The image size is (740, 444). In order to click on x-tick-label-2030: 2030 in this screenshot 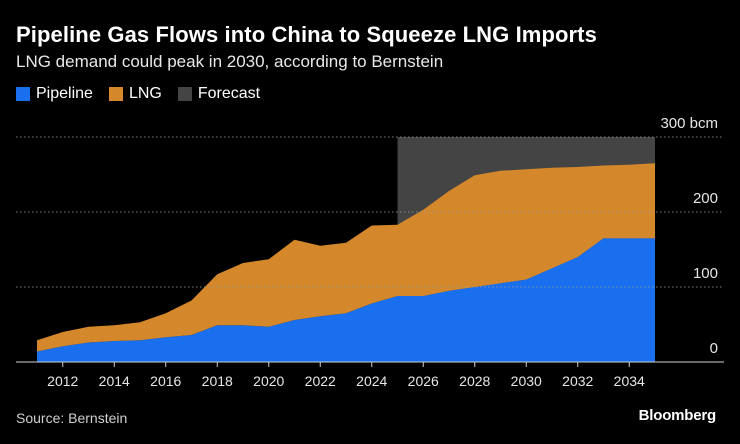, I will do `click(526, 381)`.